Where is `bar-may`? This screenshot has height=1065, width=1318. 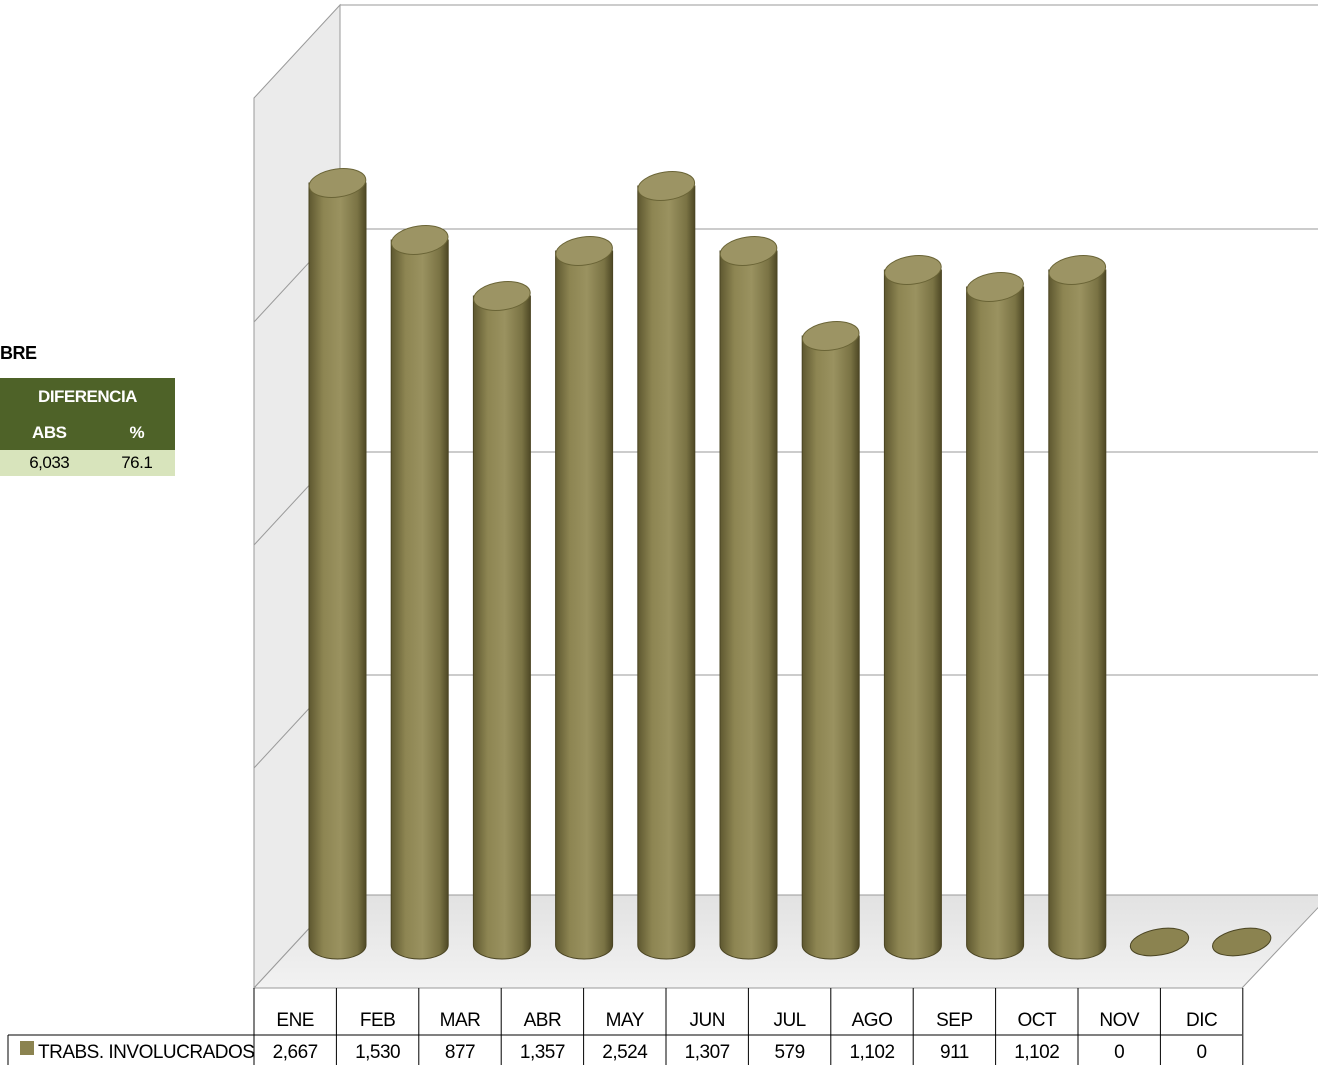 bar-may is located at coordinates (666, 565).